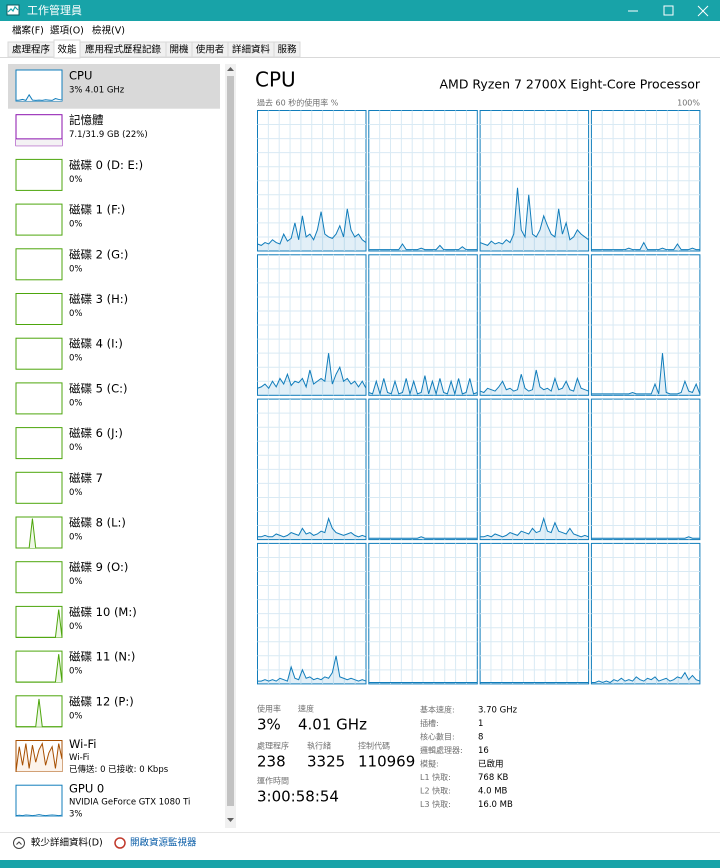 The height and width of the screenshot is (868, 720). I want to click on spec-value: 768 KB, so click(493, 778).